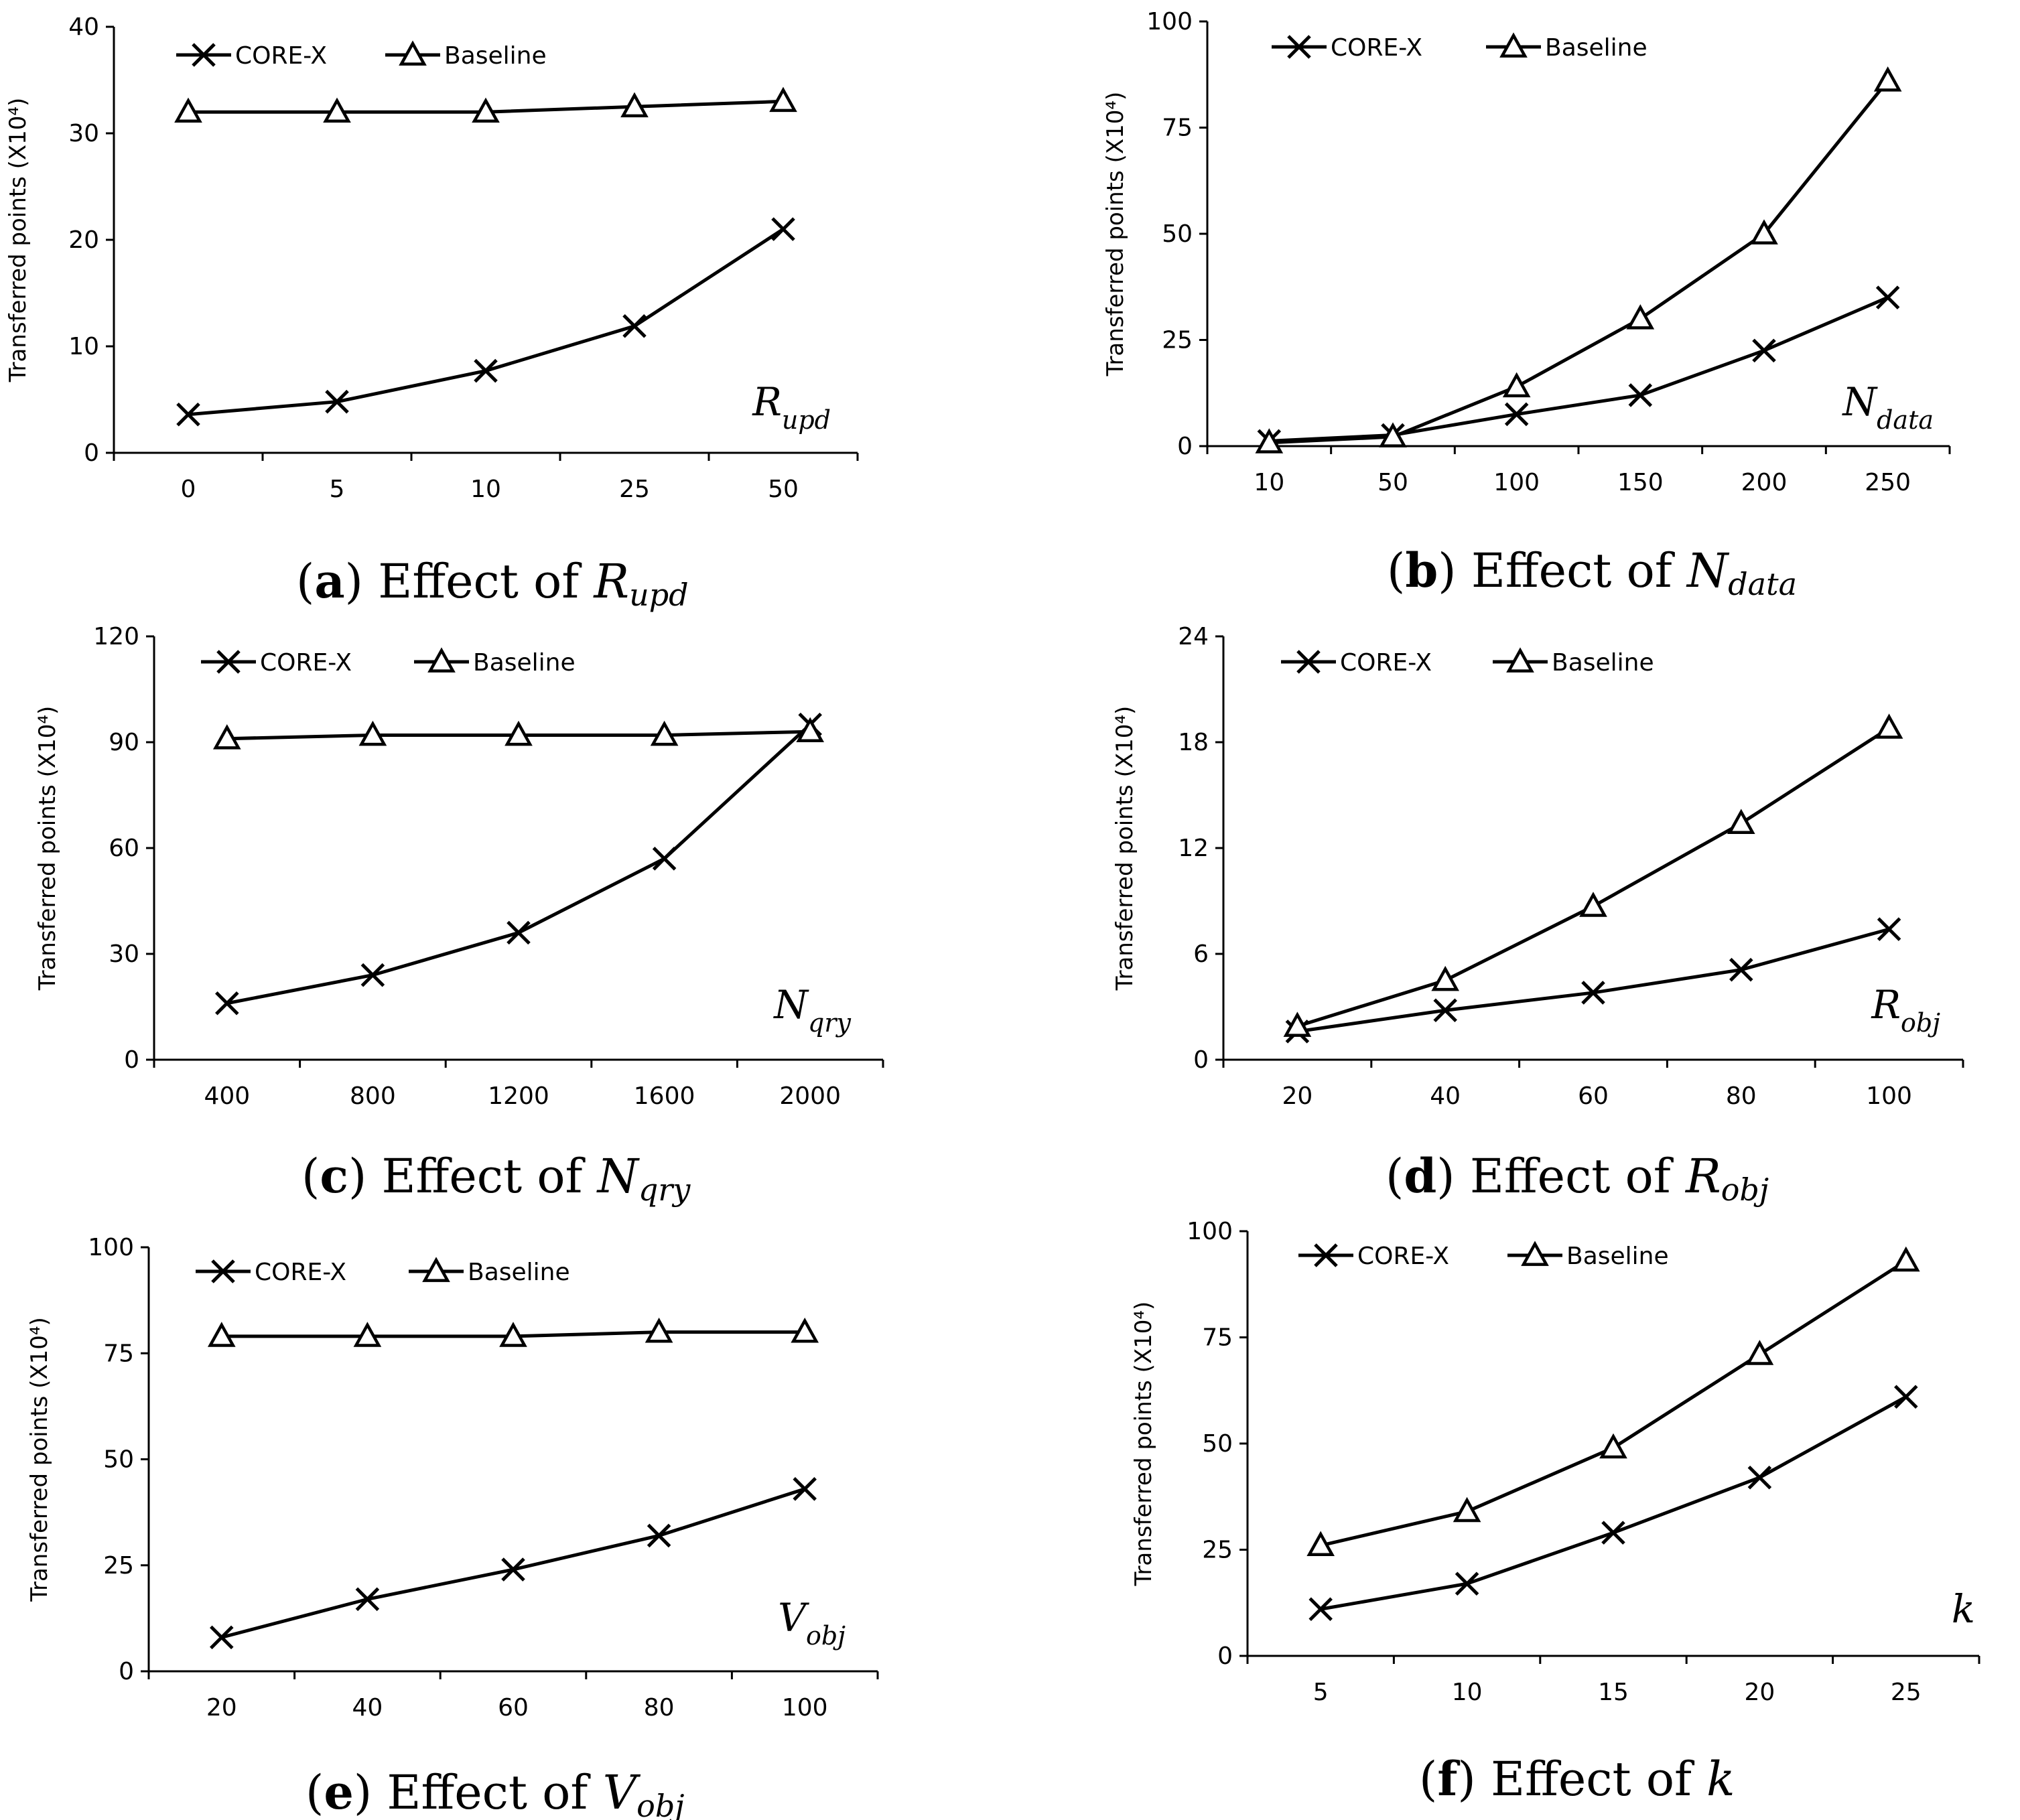 Image resolution: width=2020 pixels, height=1820 pixels. Describe the element at coordinates (124, 848) in the screenshot. I see `y-tick-label: 60` at that location.